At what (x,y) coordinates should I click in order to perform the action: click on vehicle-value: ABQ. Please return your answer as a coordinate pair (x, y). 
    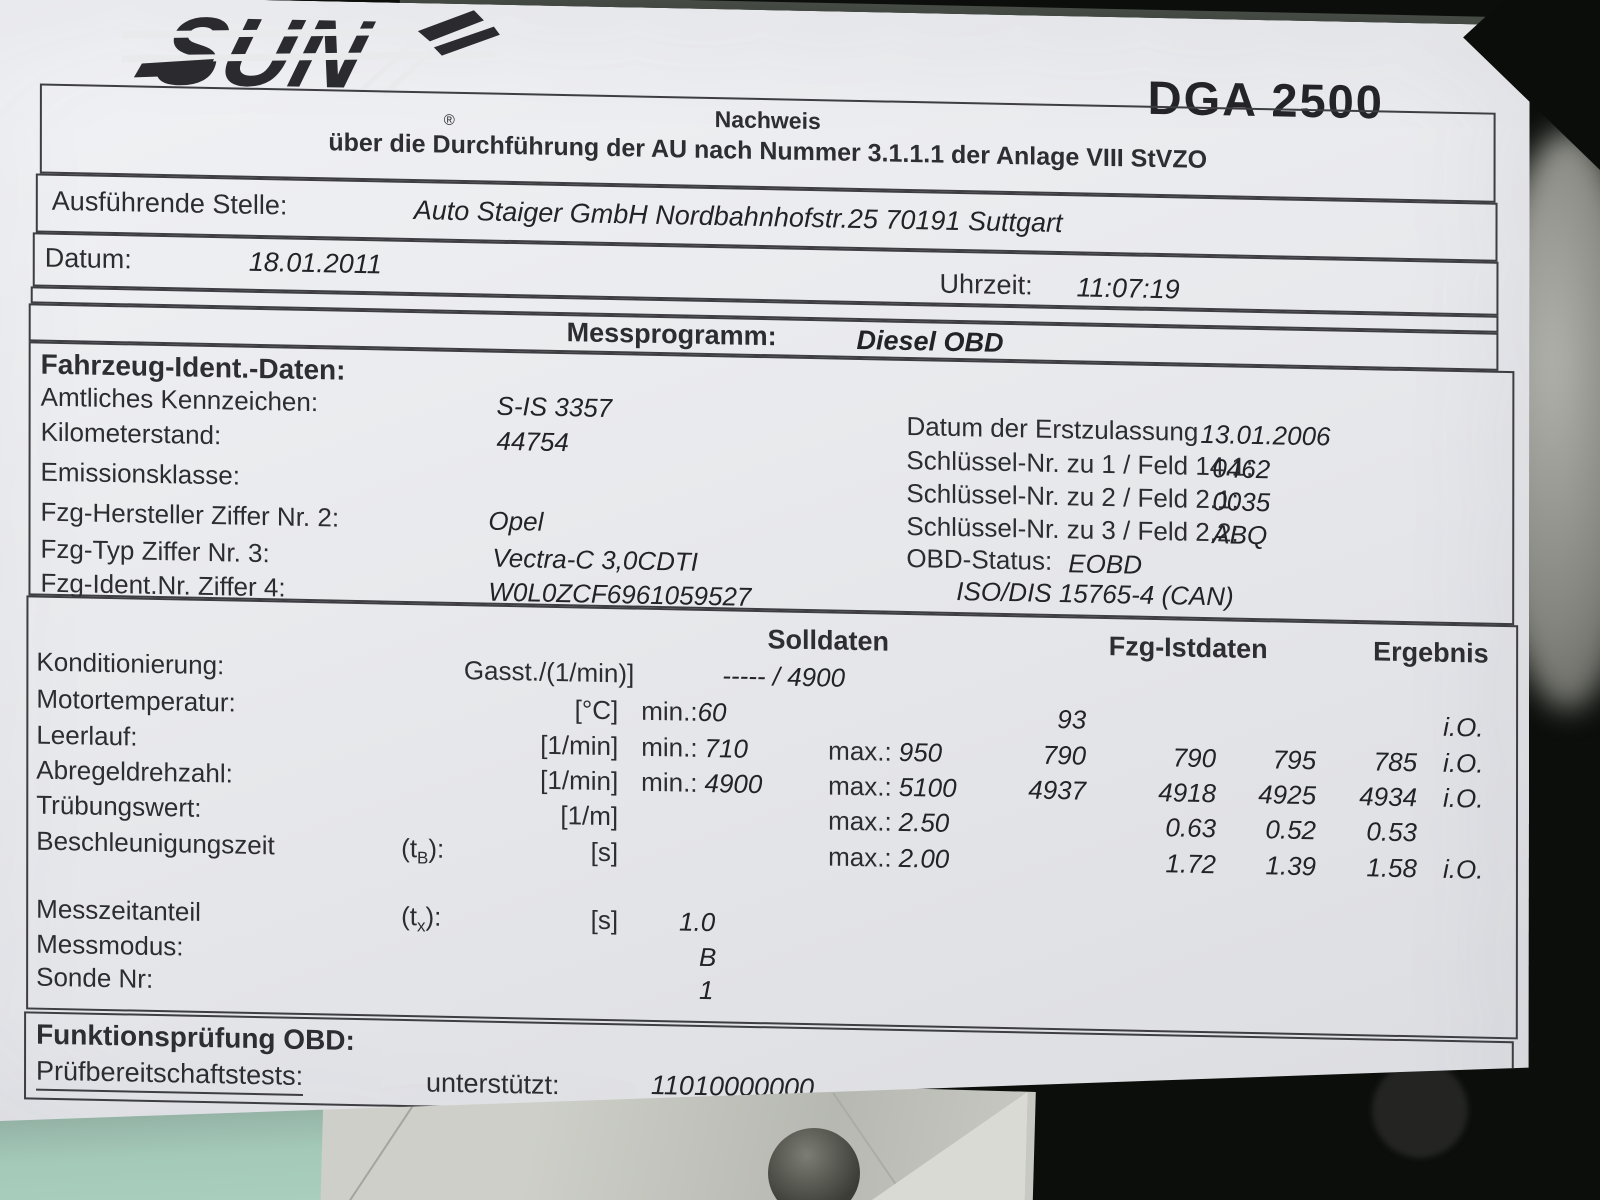
    Looking at the image, I should click on (1240, 535).